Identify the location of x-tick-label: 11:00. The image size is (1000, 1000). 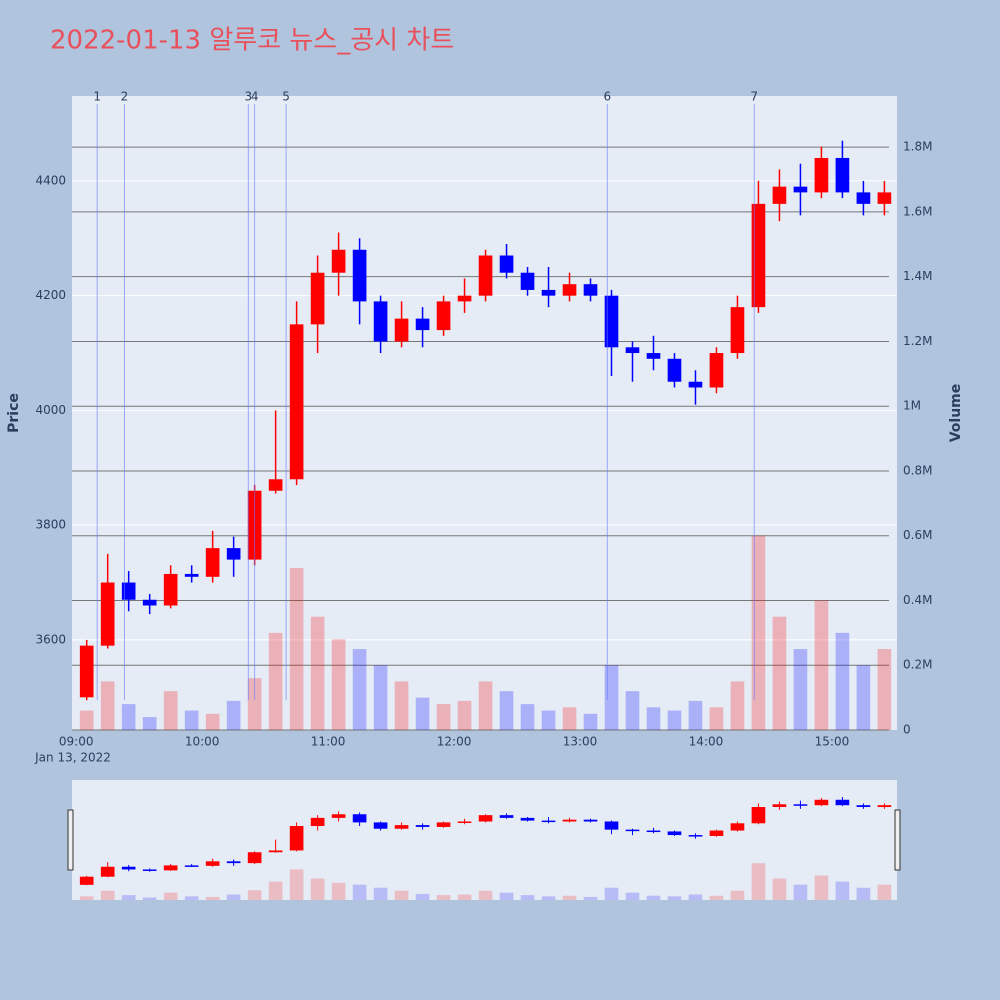
(328, 742).